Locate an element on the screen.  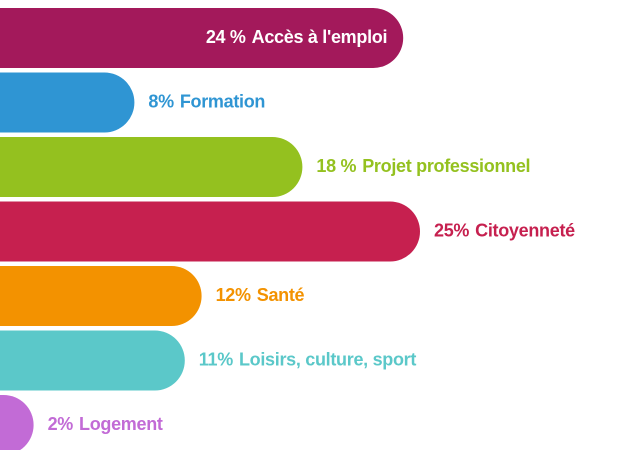
value-label: 11% is located at coordinates (216, 359).